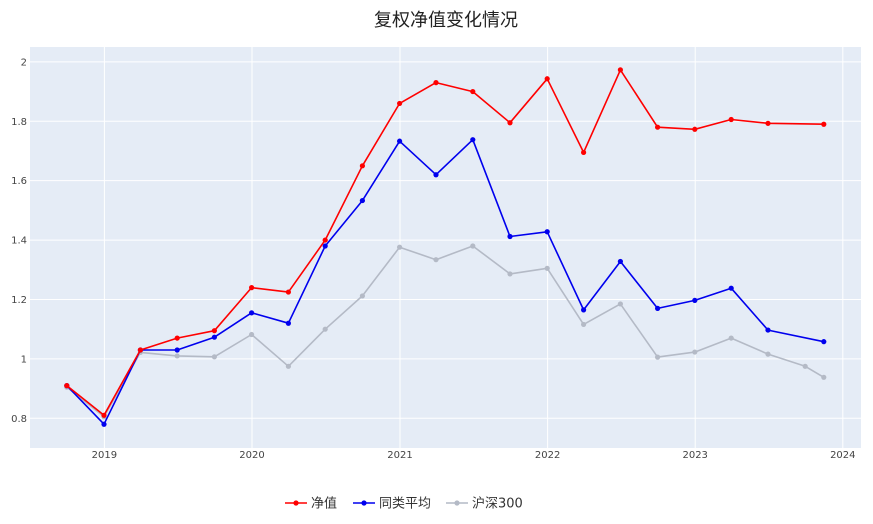 The image size is (873, 524). Describe the element at coordinates (446, 20) in the screenshot. I see `chart-title: 复权净值变化情况` at that location.